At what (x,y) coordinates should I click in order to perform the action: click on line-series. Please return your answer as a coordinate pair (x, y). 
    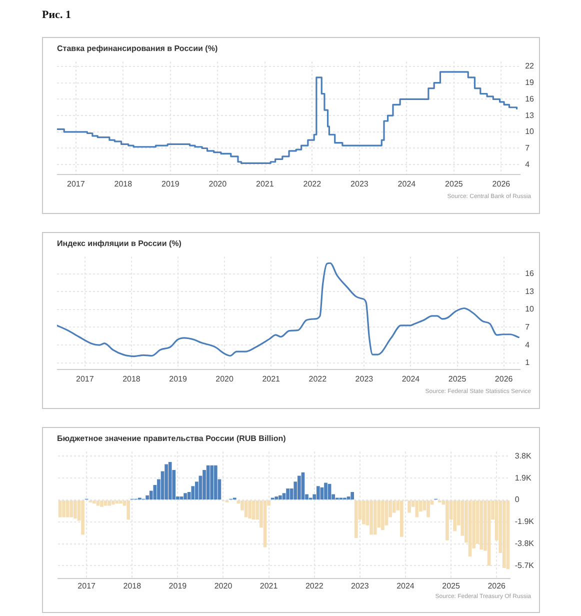
    Looking at the image, I should click on (288, 310).